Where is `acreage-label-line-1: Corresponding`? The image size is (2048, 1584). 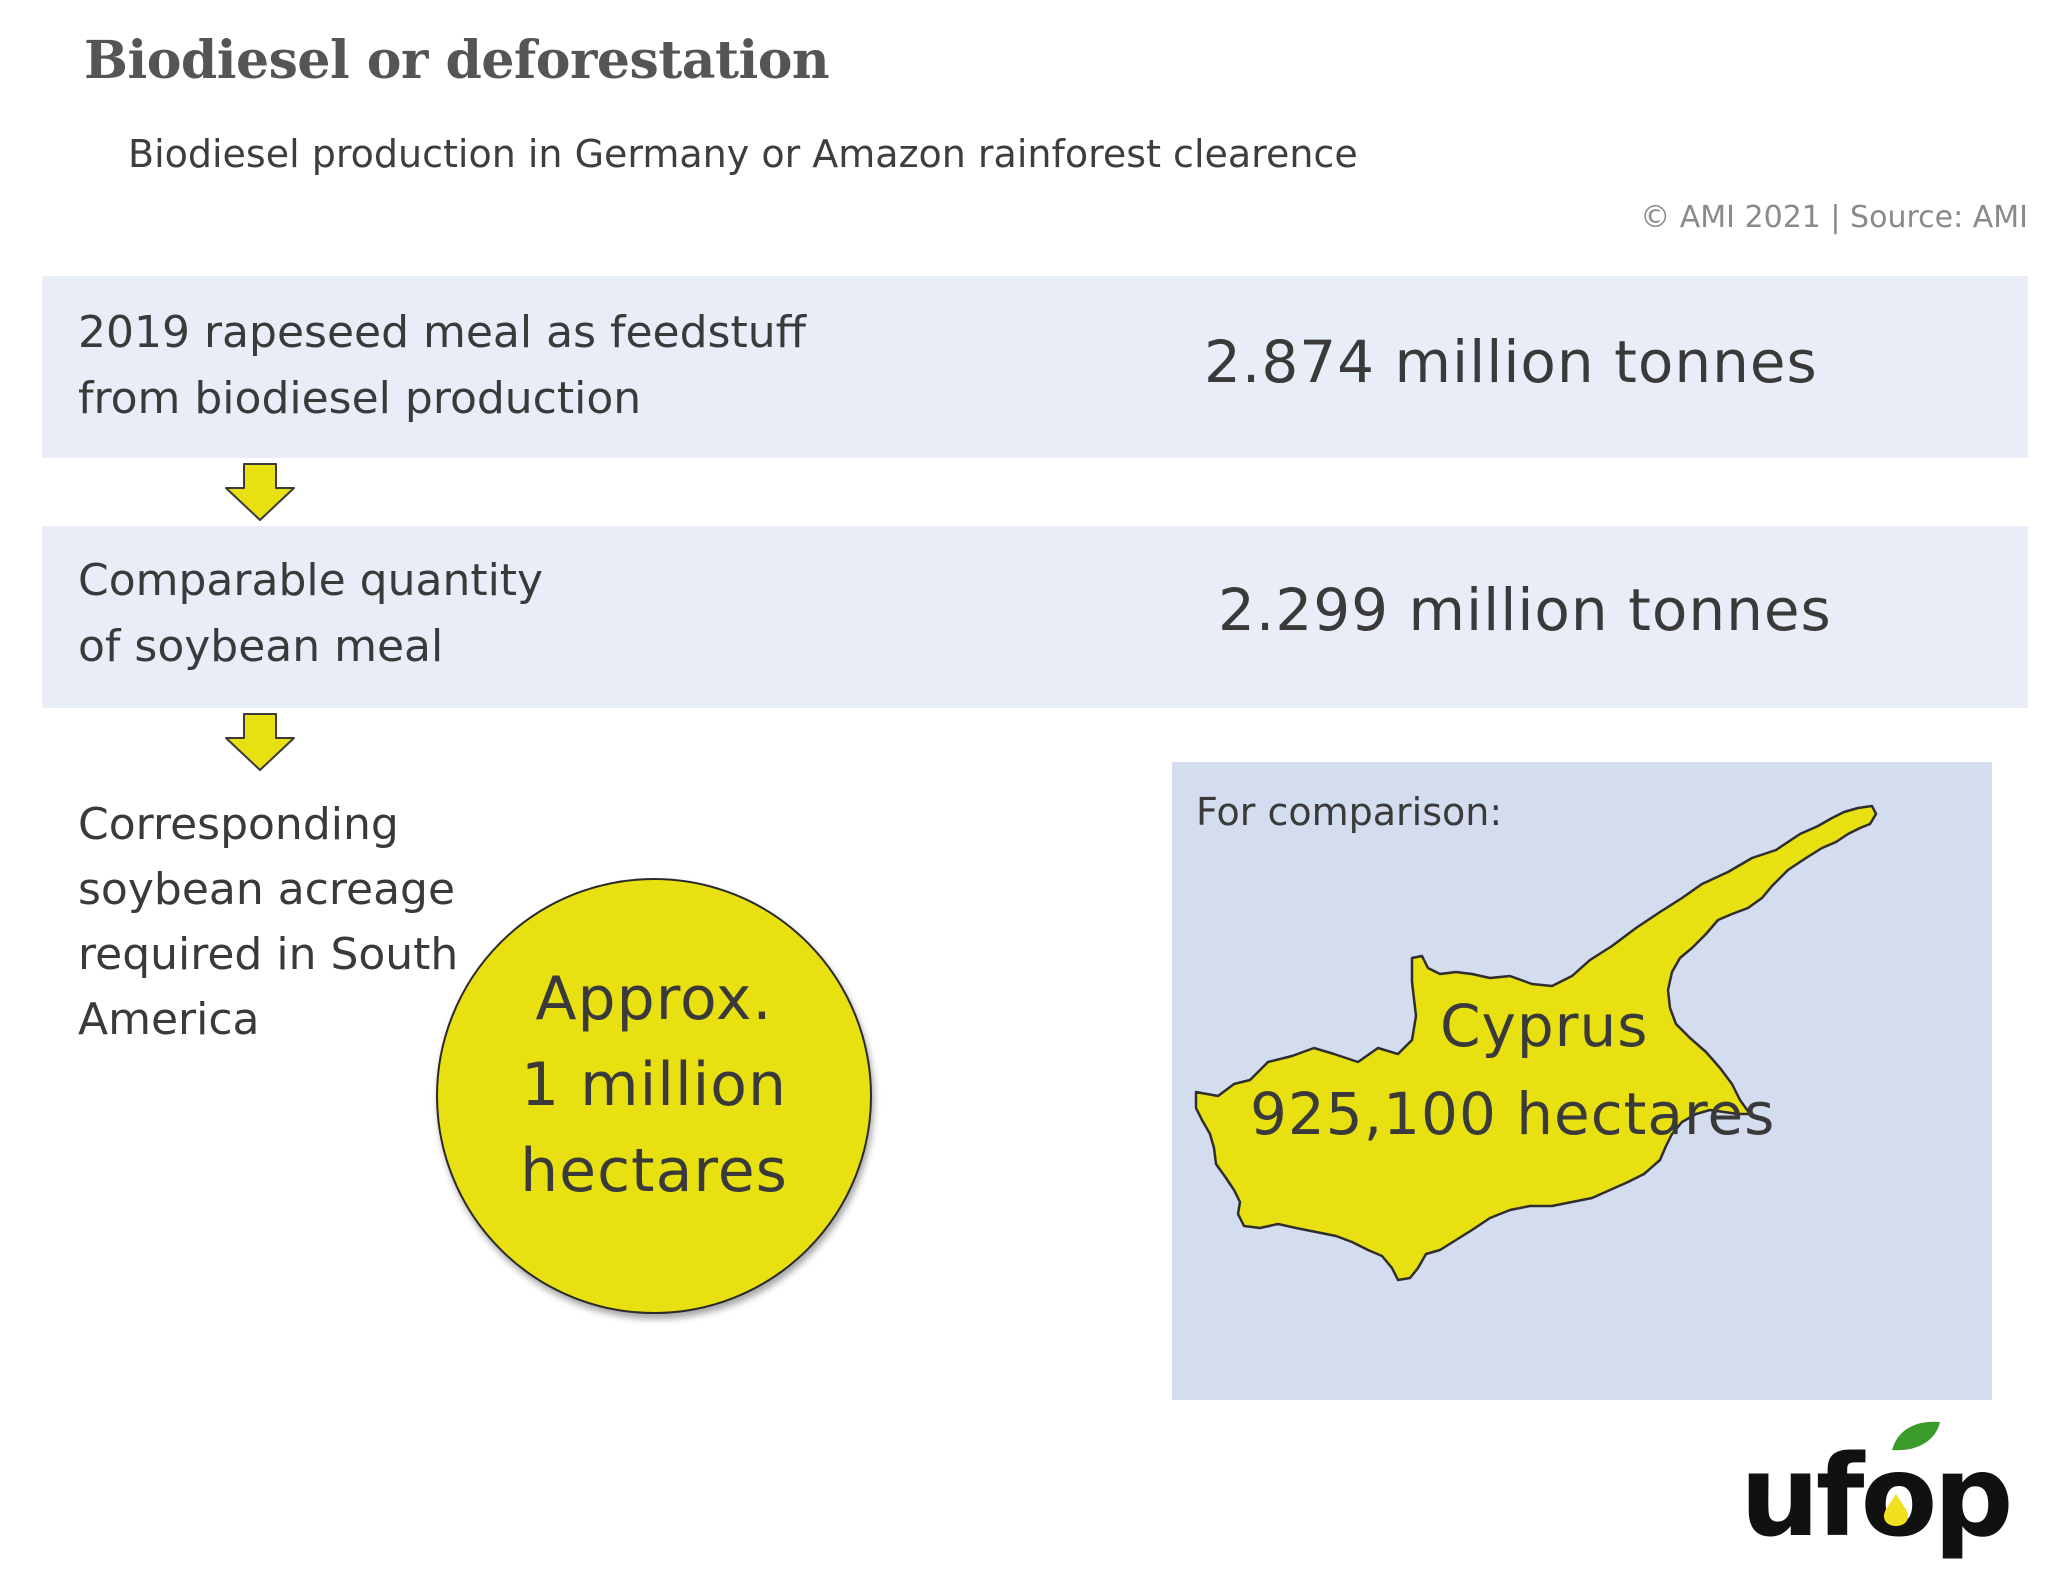 acreage-label-line-1: Corresponding is located at coordinates (238, 824).